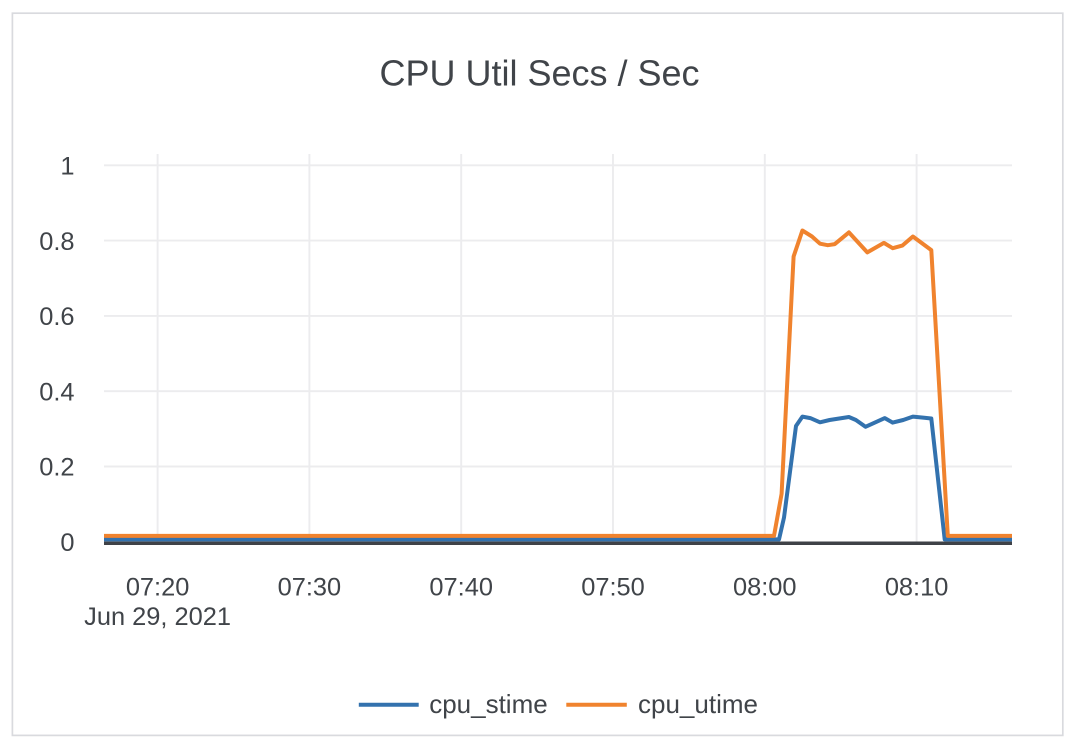 The height and width of the screenshot is (750, 1084). Describe the element at coordinates (765, 587) in the screenshot. I see `svg-text: 08:00` at that location.